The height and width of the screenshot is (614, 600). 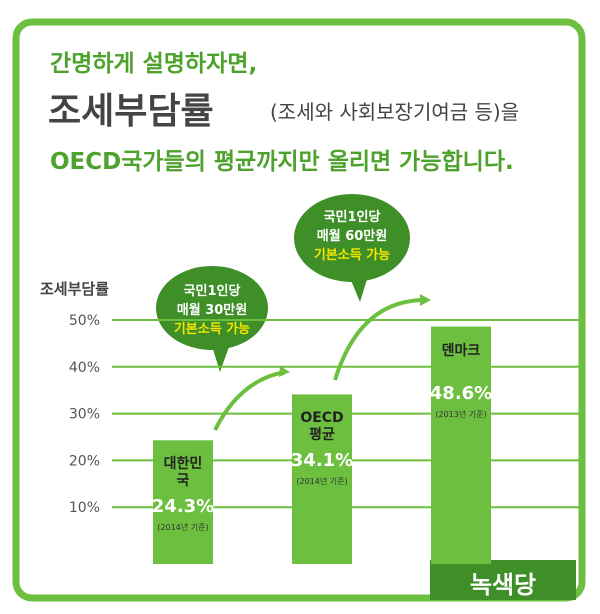 I want to click on headline: (조세와 사회보장기여금 등)을, so click(x=395, y=112).